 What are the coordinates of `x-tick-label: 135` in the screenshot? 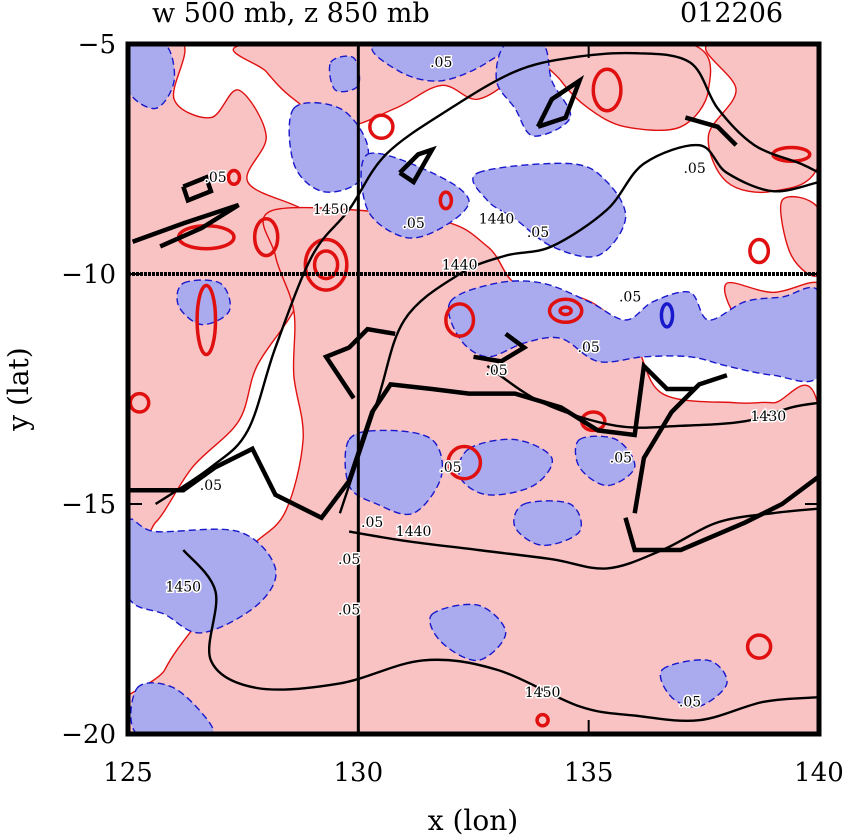 It's located at (589, 773).